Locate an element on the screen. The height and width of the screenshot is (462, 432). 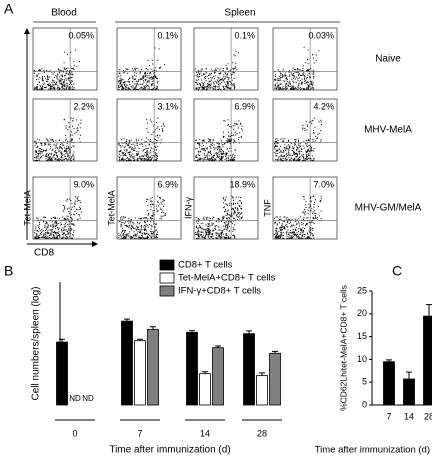
y-tick-label: 10 is located at coordinates (362, 359).